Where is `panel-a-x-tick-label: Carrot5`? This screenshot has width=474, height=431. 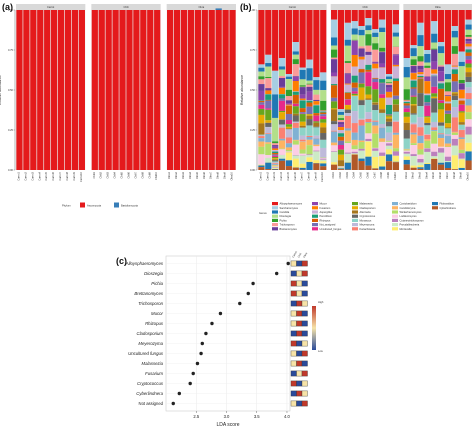 panel-a-x-tick-label: Carrot5 is located at coordinates (46, 175).